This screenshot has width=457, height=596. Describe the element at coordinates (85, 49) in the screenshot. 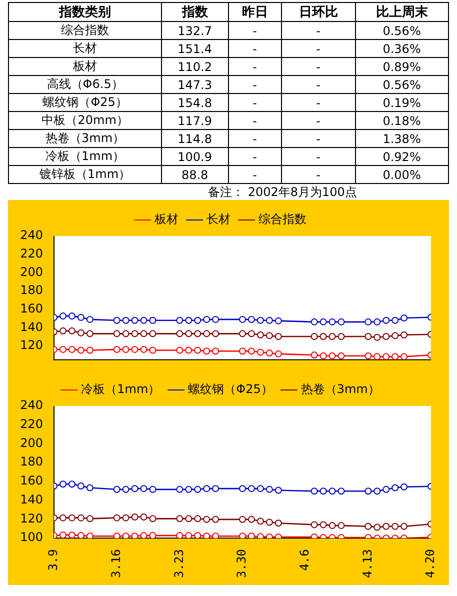

I see `category-label: 长材` at that location.